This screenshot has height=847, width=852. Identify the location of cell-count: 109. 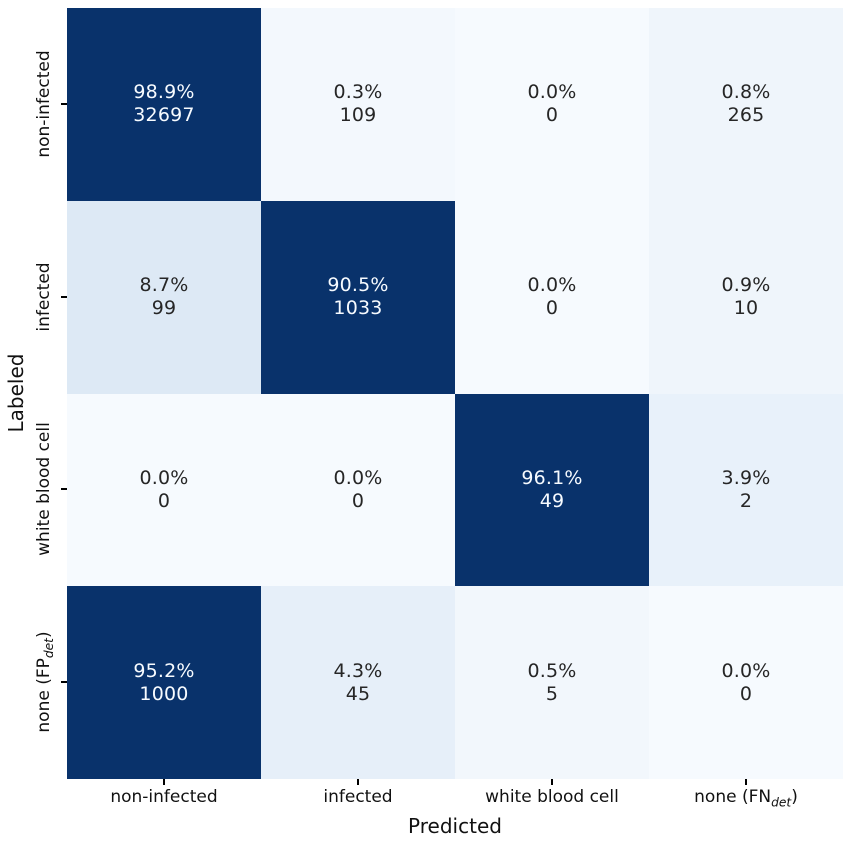
(358, 115).